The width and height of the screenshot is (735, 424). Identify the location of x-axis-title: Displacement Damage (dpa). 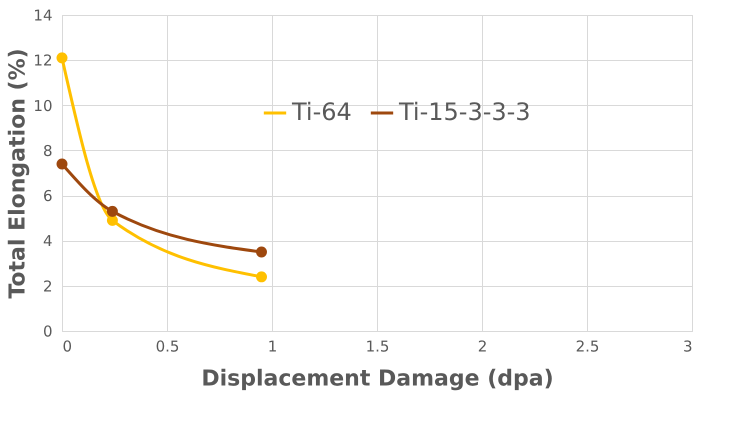
(377, 379).